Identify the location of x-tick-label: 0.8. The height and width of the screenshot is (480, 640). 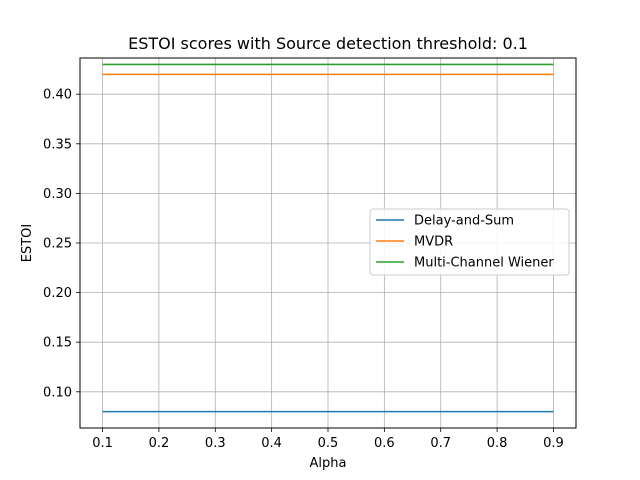
(497, 443).